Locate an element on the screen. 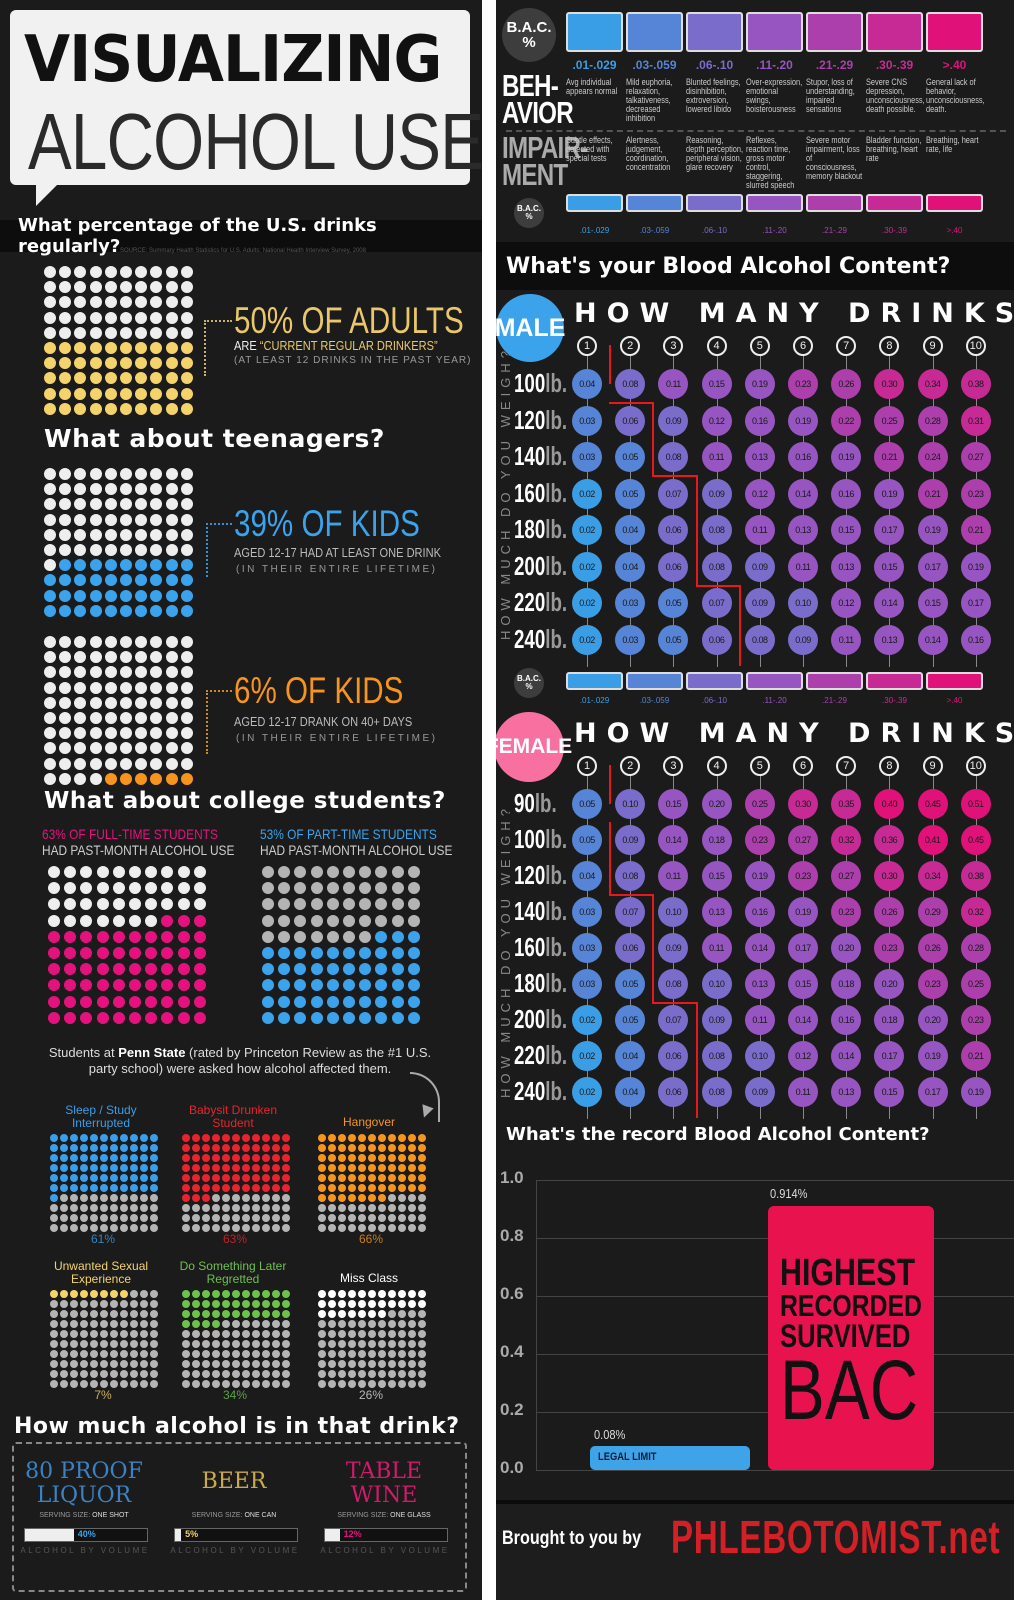  drink-number: 6 is located at coordinates (803, 766).